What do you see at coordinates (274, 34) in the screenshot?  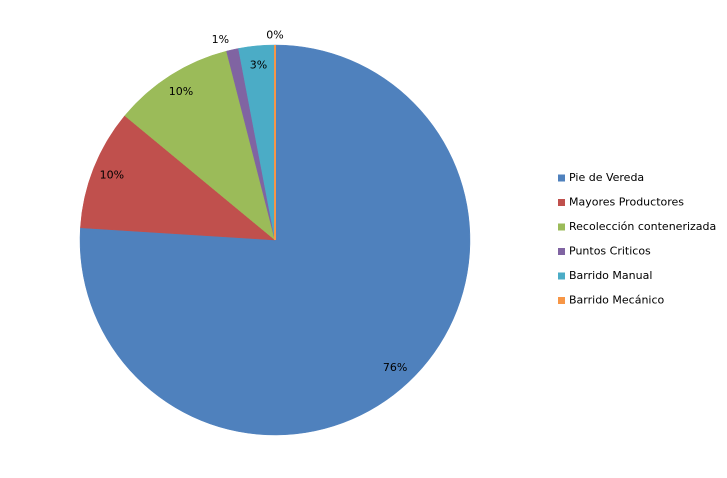 I see `data-label: 0%` at bounding box center [274, 34].